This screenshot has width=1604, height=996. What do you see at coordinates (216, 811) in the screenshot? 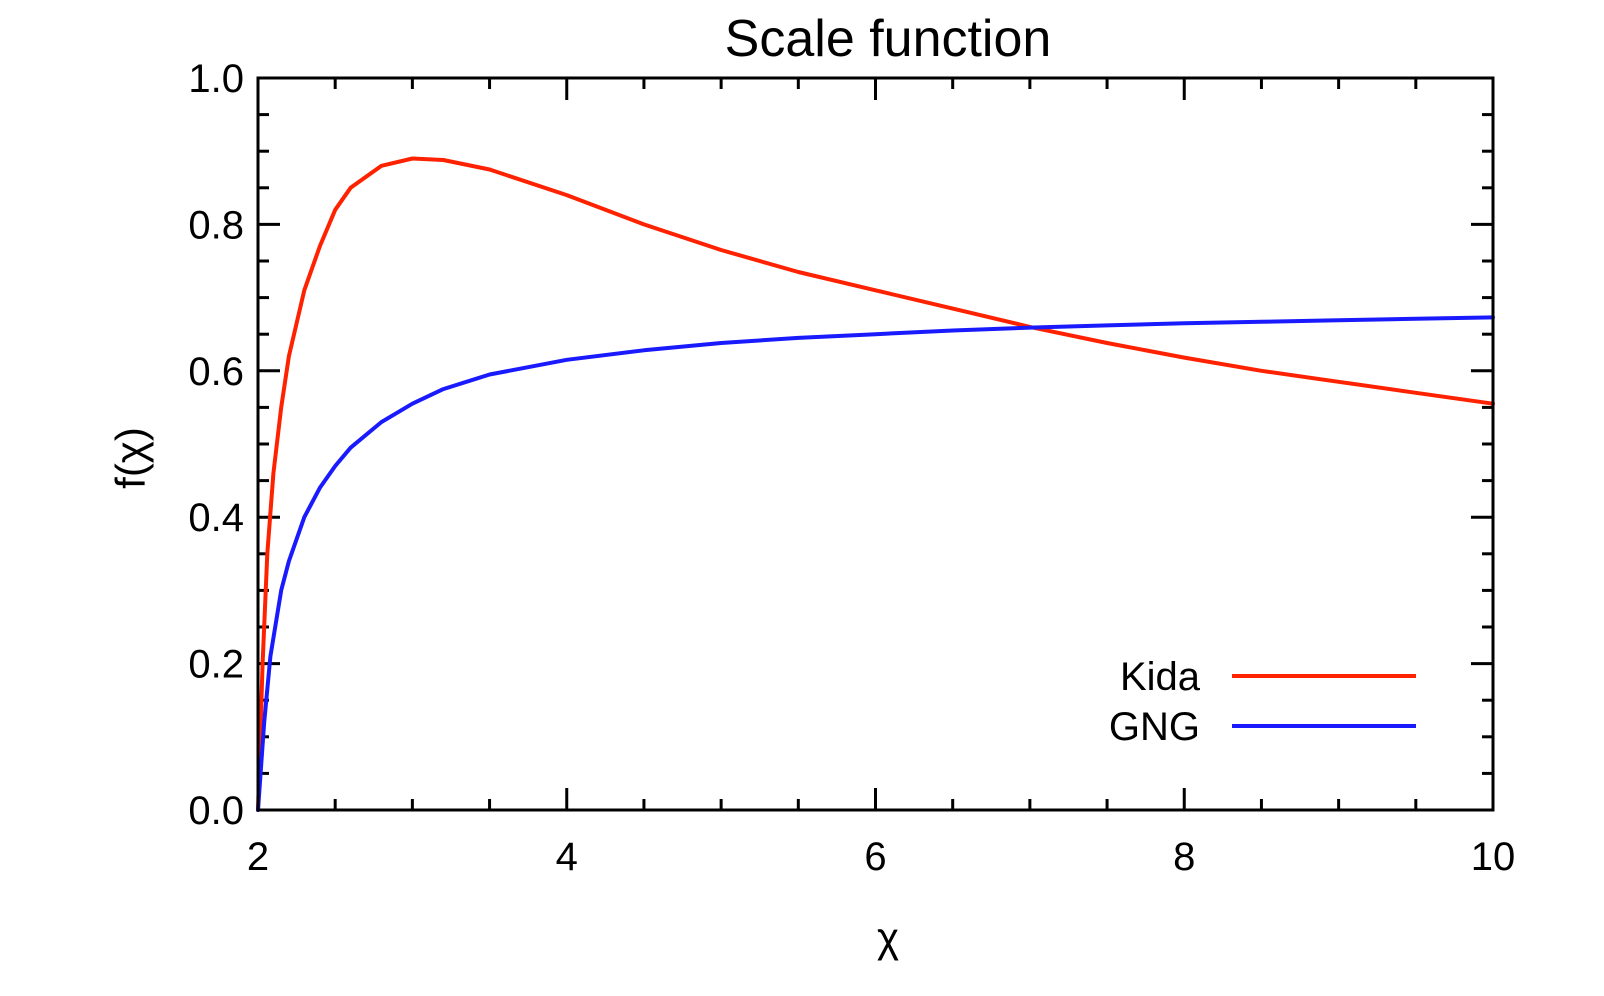
I see `y-tick-label: 0.0` at bounding box center [216, 811].